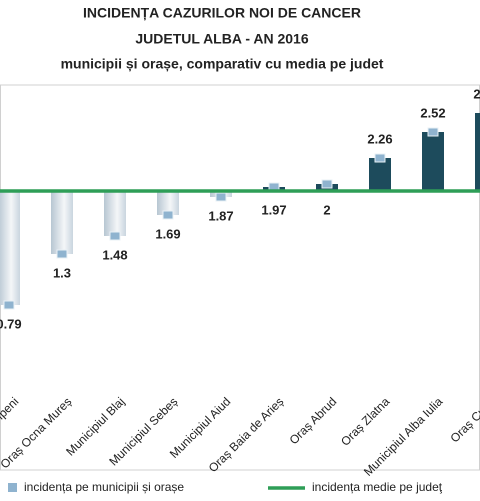  I want to click on x-tick-label: Oraș Cugir, so click(463, 419).